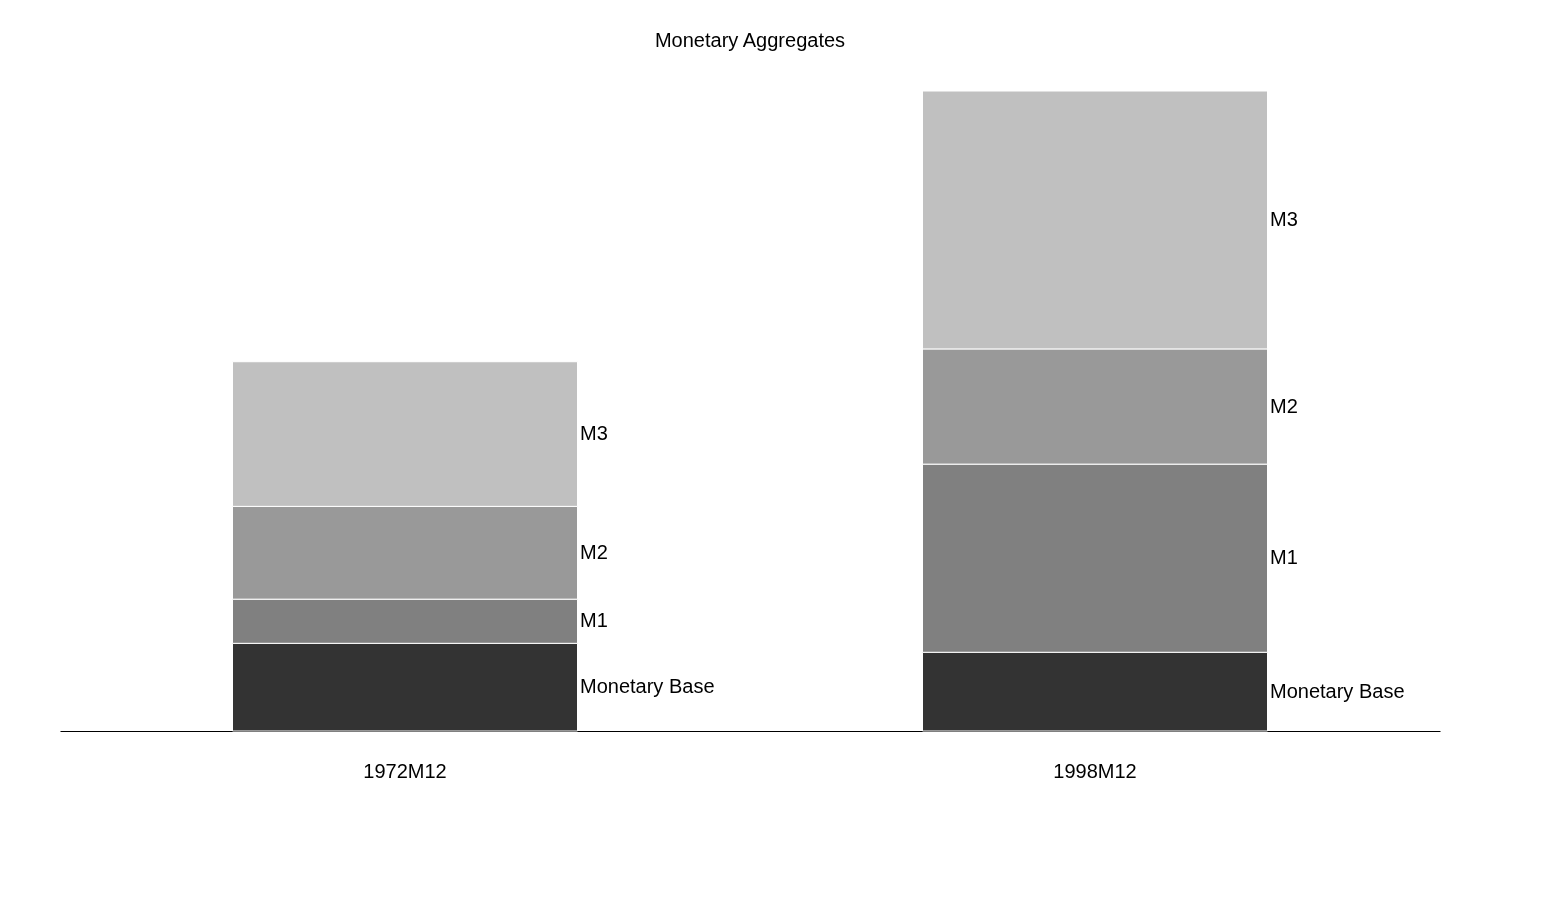  I want to click on series-label: M2, so click(594, 551).